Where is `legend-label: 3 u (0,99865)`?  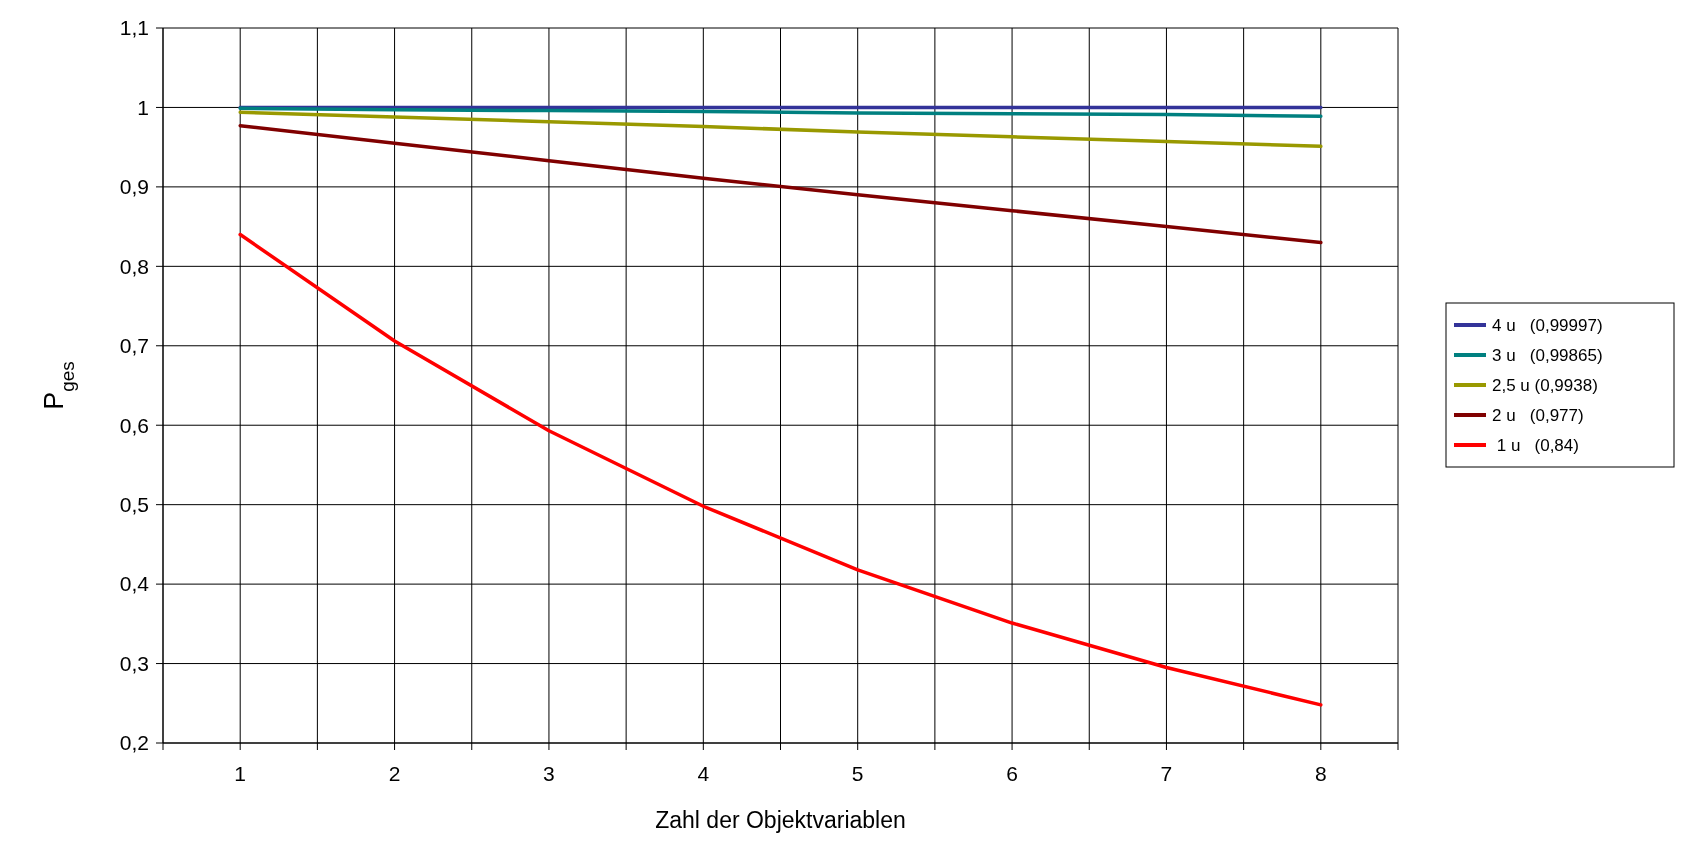
legend-label: 3 u (0,99865) is located at coordinates (1547, 355).